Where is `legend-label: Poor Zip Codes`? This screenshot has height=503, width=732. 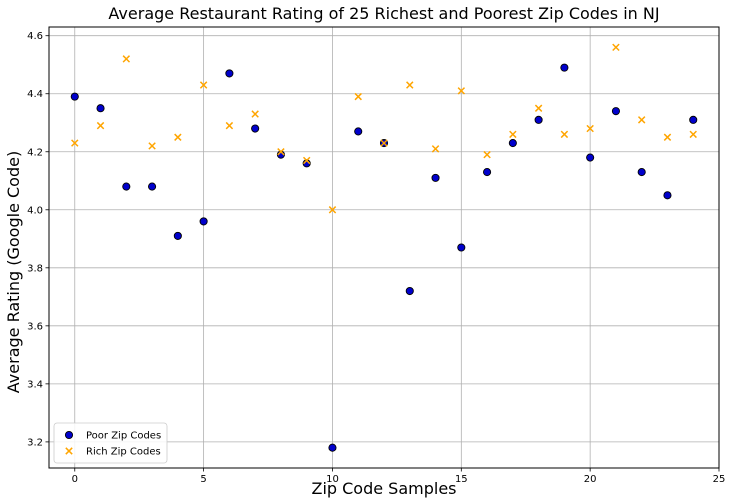 legend-label: Poor Zip Codes is located at coordinates (123, 436).